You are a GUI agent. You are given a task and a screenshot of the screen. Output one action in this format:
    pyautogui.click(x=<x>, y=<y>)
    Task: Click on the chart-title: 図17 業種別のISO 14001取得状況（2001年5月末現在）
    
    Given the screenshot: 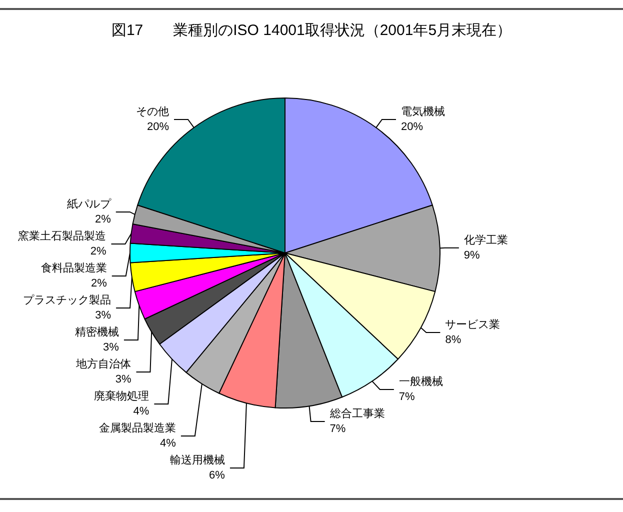 What is the action you would take?
    pyautogui.click(x=311, y=30)
    